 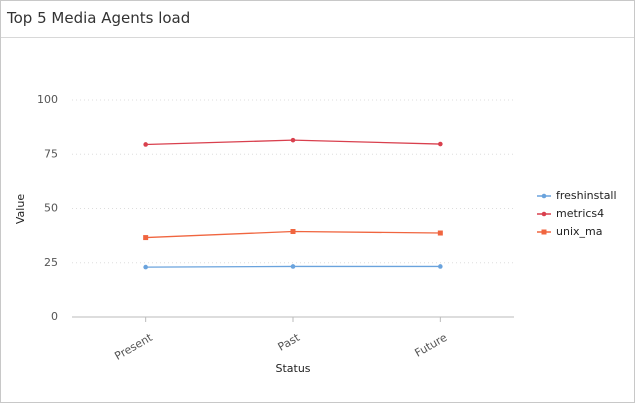 I want to click on legend-label: metrics4, so click(x=580, y=213).